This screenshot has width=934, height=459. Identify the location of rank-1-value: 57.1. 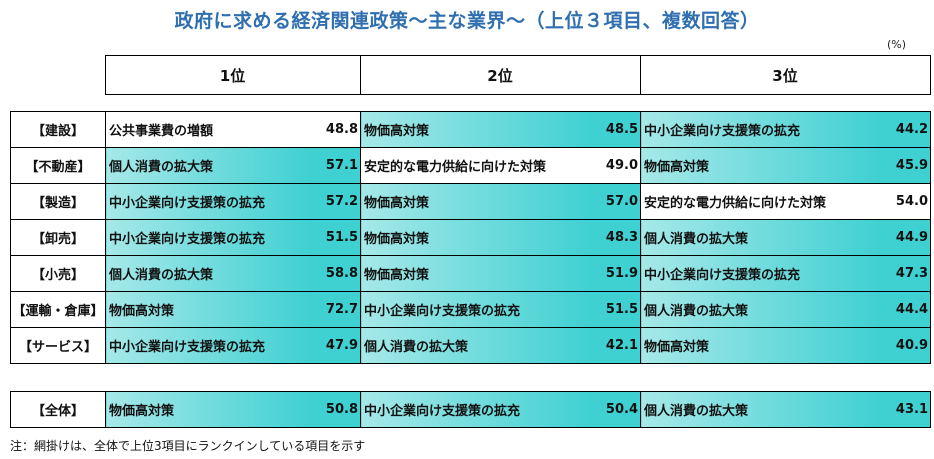
(335, 165).